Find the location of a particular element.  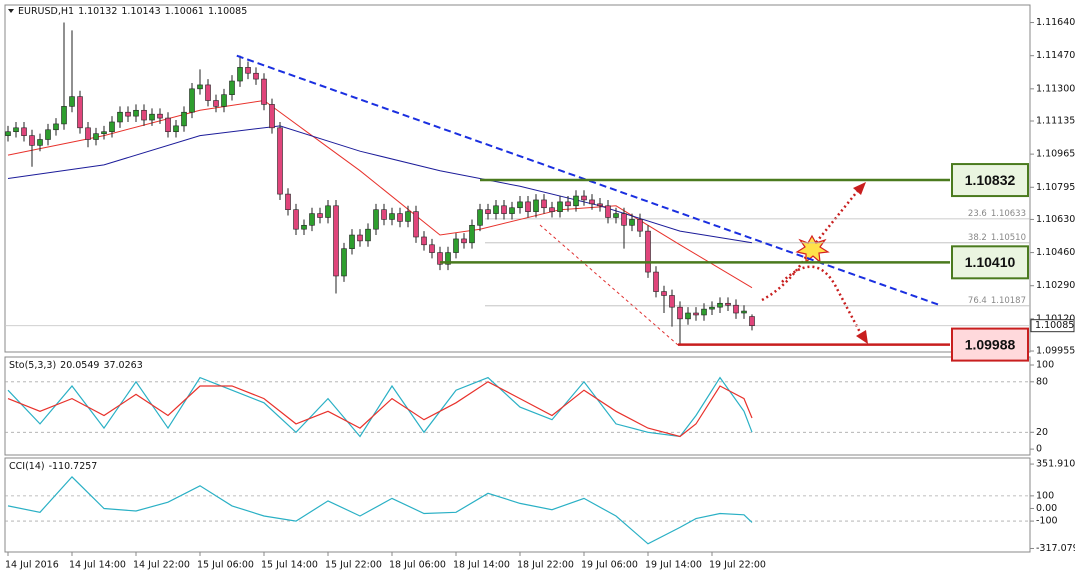

header-value: 1.10132 is located at coordinates (97, 11).